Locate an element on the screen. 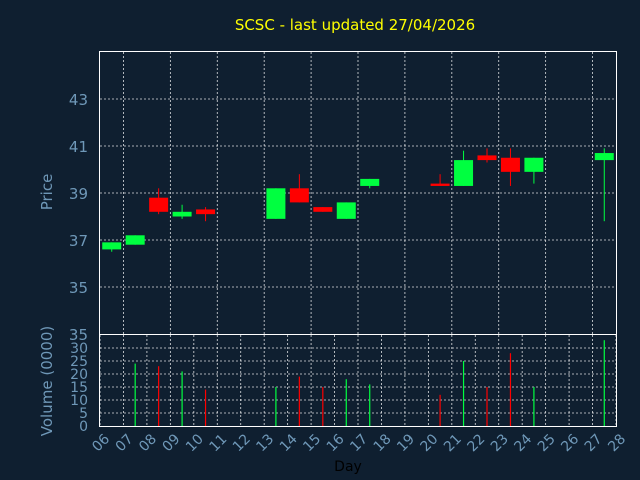 The image size is (640, 480). volume-bar-series is located at coordinates (369, 383).